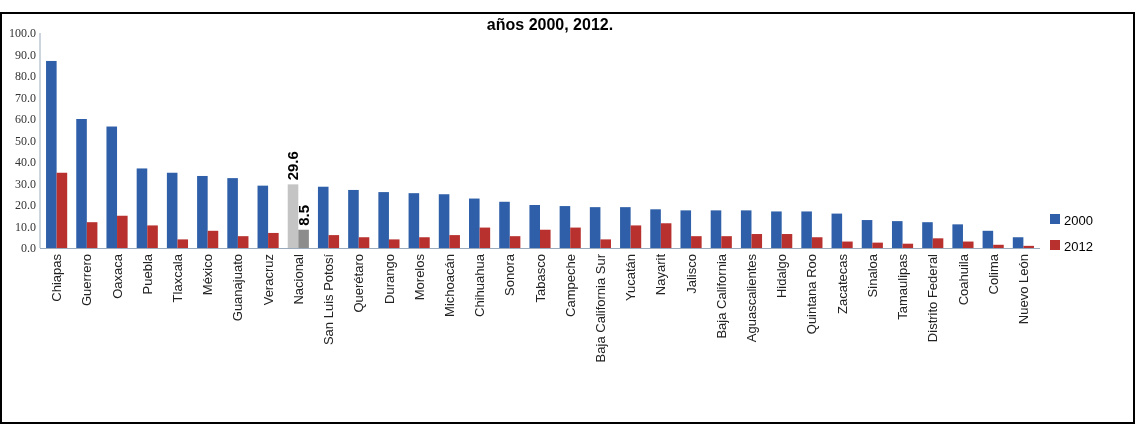  I want to click on x-tick-label: Oaxaca, so click(117, 276).